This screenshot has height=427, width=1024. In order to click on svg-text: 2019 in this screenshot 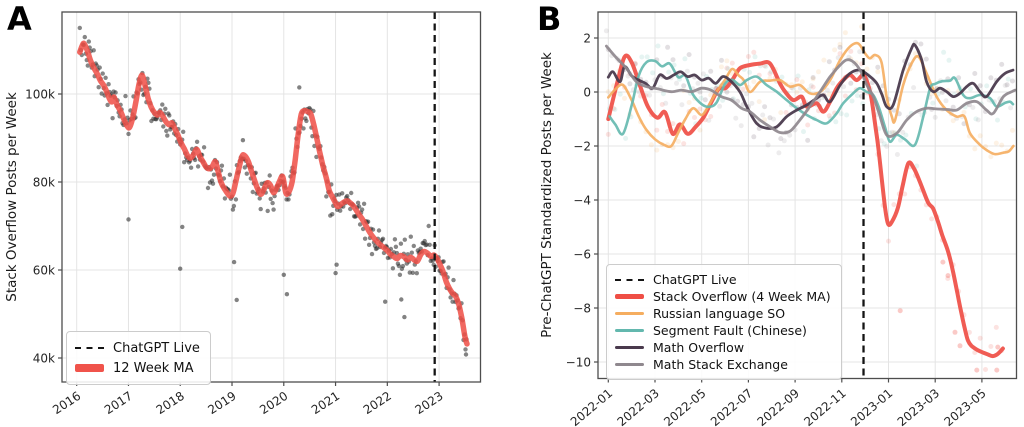, I will do `click(221, 403)`.